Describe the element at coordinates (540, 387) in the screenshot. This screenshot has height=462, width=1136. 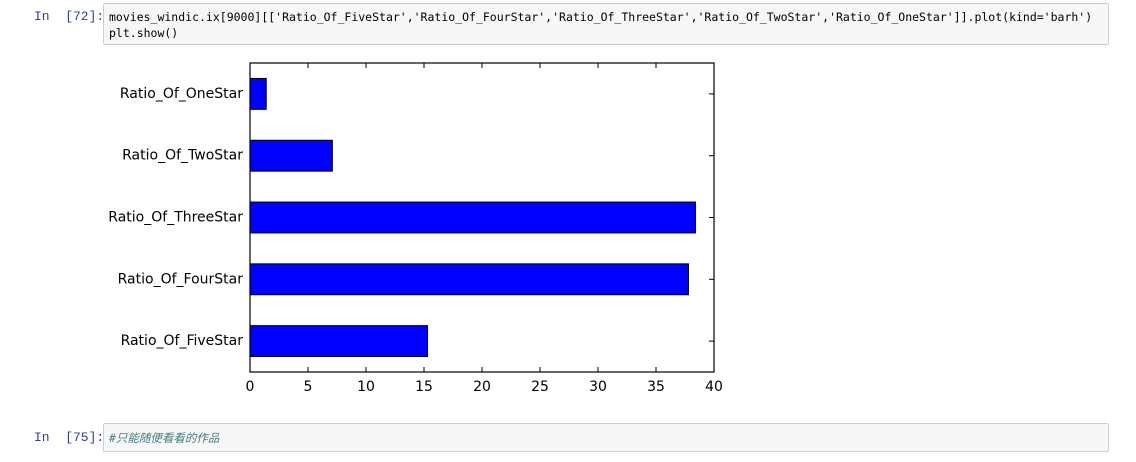
I see `x-tick-label: 25` at that location.